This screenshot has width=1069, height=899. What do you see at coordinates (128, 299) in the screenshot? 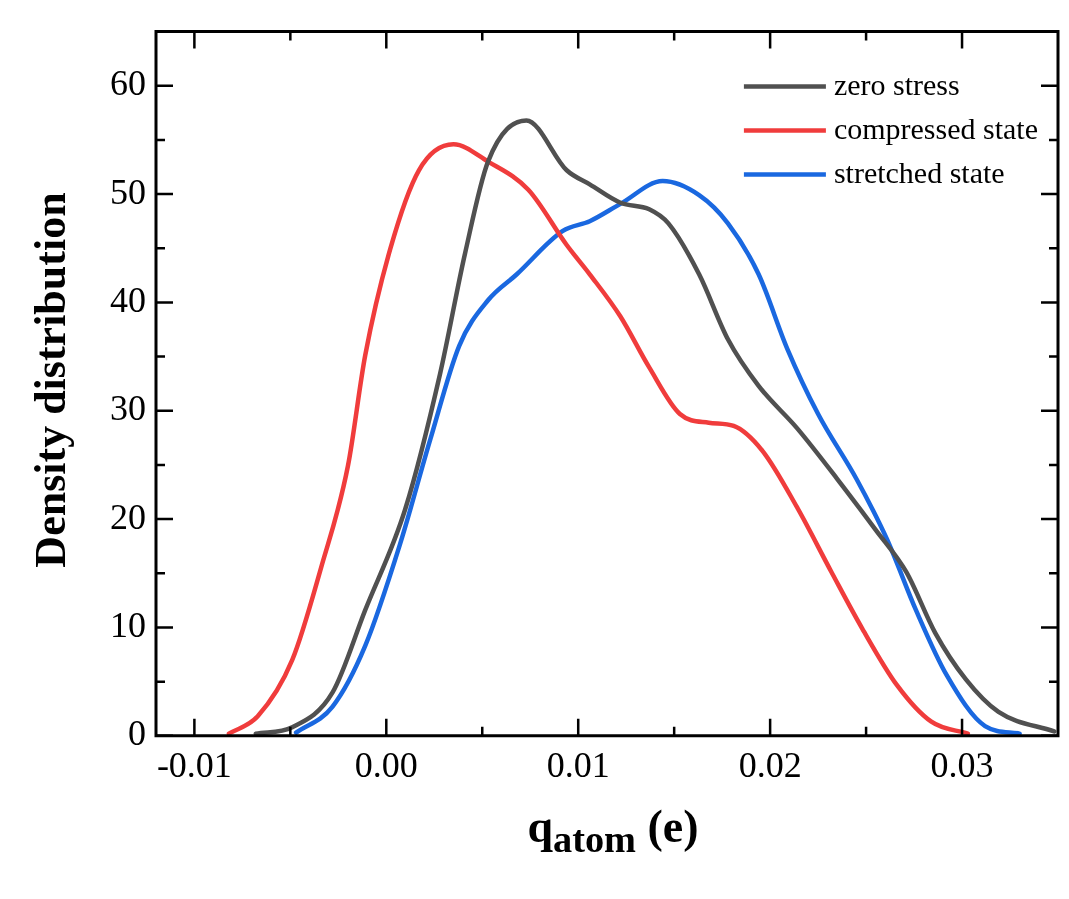
I see `y-tick-label: 40` at bounding box center [128, 299].